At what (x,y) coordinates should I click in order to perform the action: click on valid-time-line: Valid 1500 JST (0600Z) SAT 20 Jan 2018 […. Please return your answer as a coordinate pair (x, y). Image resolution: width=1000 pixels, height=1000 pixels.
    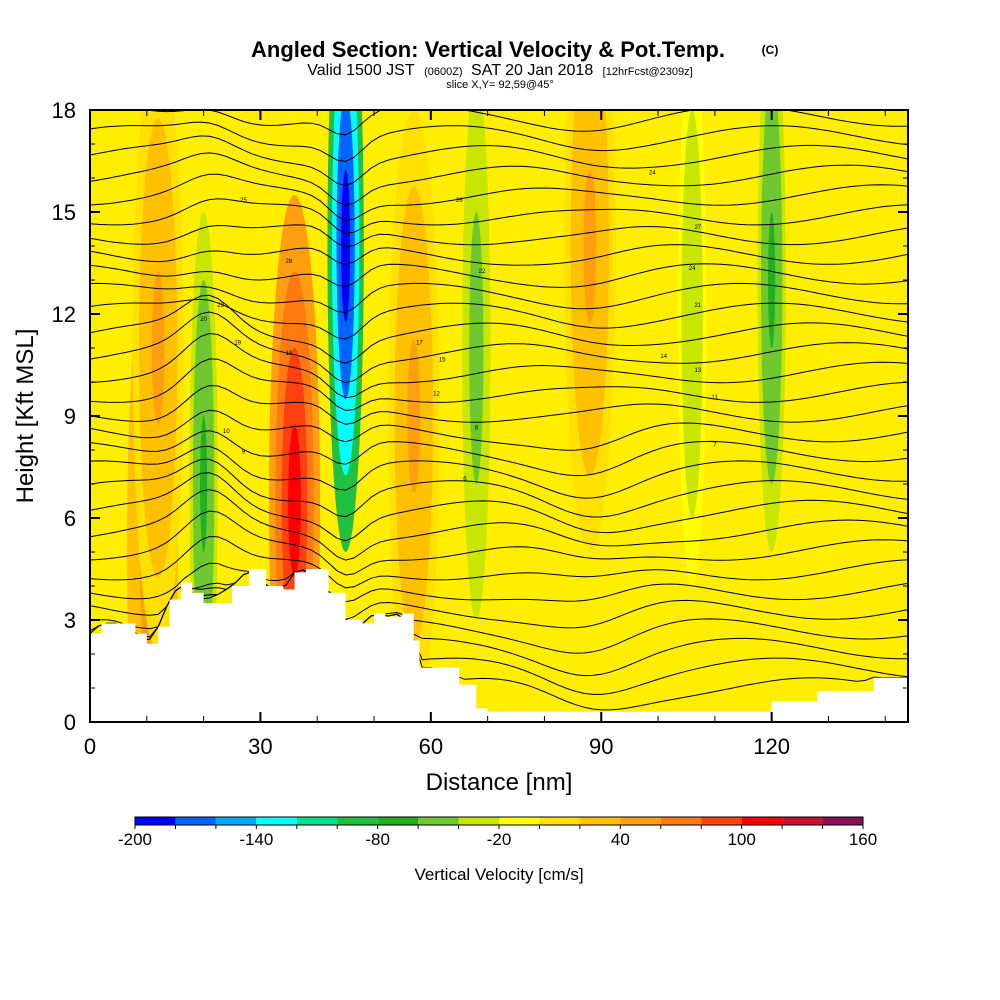
    Looking at the image, I should click on (499, 70).